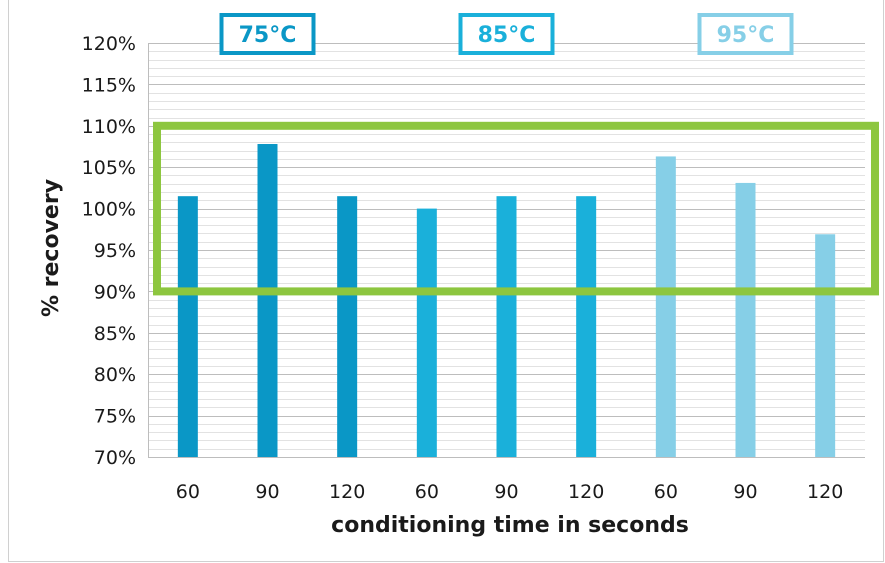 This screenshot has height=563, width=885. I want to click on y-tick-labels: 70% 75% 80% 85% 90% 95% 100% 105% 110% 115% 120%, so click(109, 251).